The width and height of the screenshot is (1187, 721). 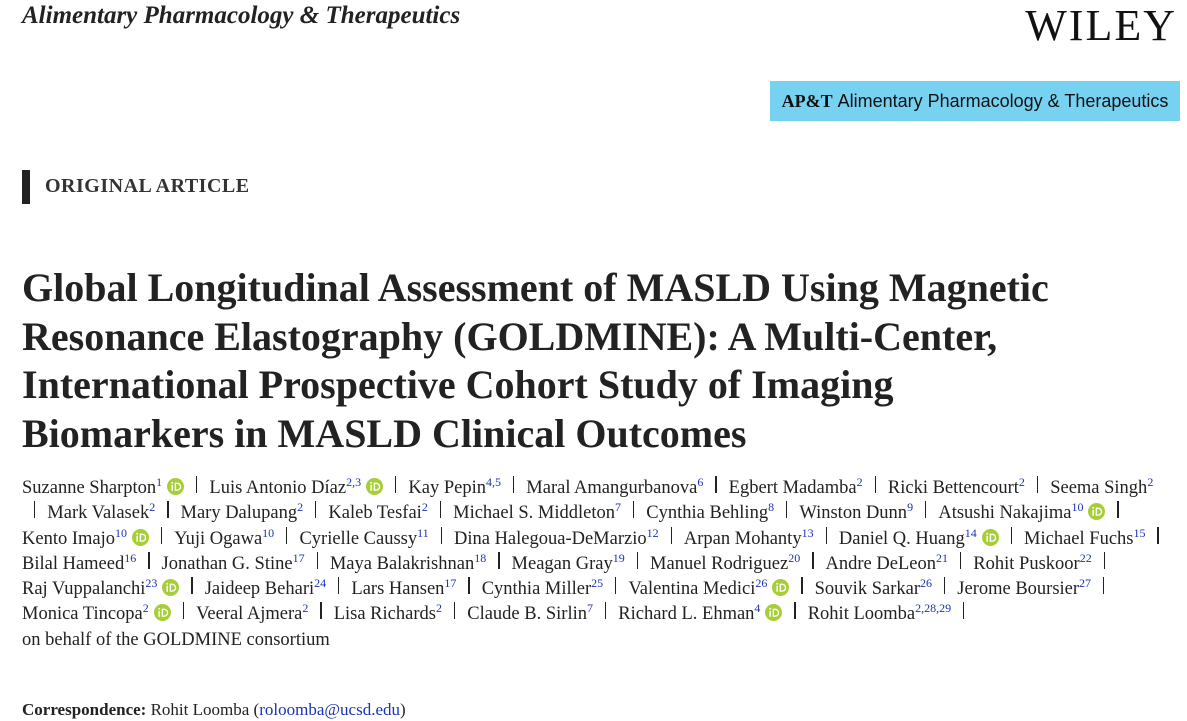 I want to click on banner-text: Alimentary Pharmacology & Therapeutics, so click(x=1003, y=100).